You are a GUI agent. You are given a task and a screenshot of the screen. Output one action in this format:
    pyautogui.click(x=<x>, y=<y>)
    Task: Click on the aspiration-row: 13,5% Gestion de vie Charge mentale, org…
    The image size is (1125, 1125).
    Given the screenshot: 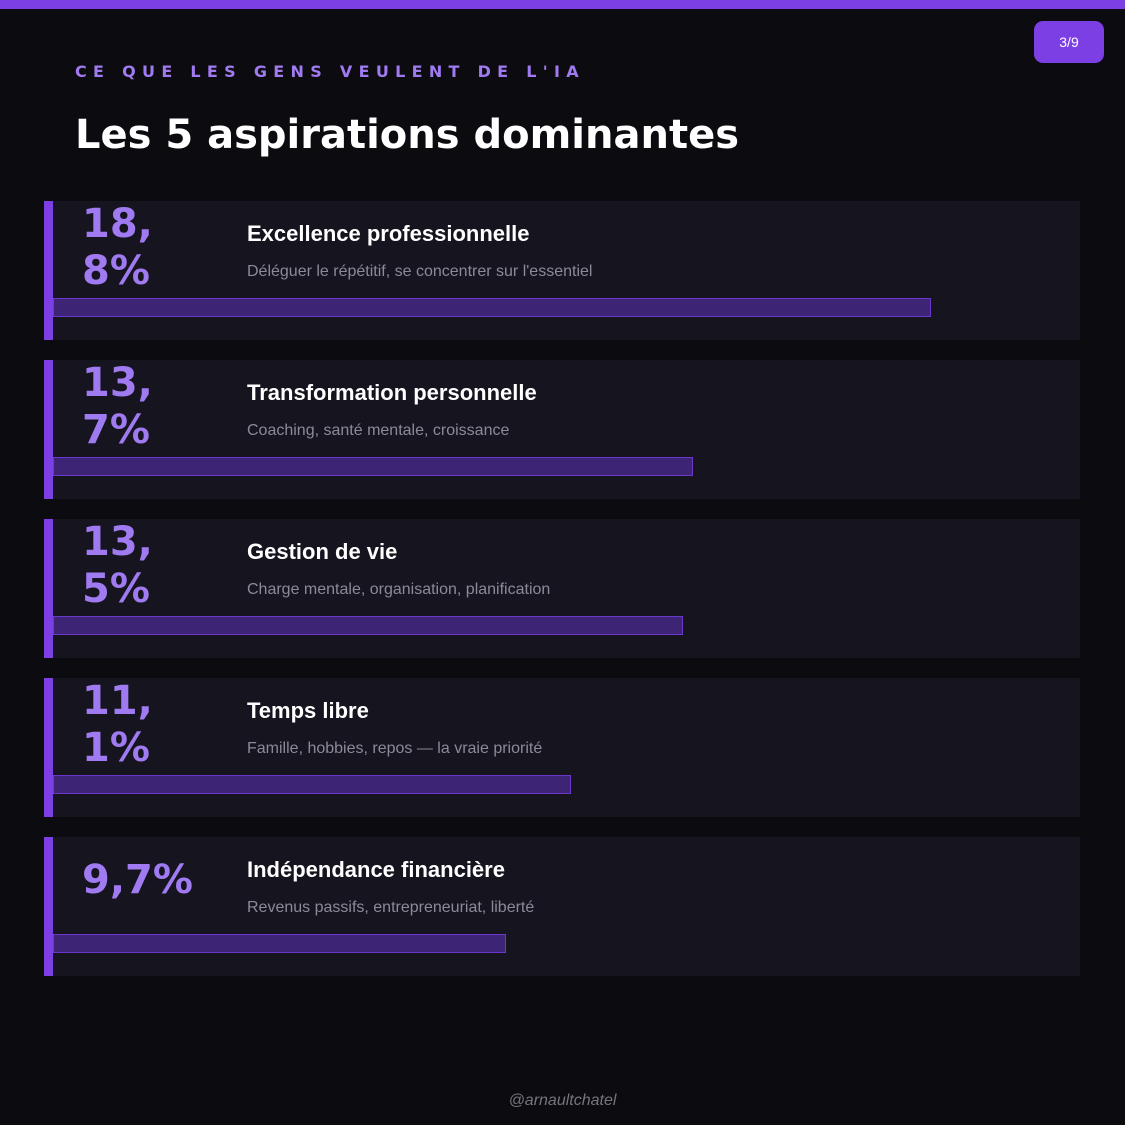 What is the action you would take?
    pyautogui.click(x=562, y=588)
    